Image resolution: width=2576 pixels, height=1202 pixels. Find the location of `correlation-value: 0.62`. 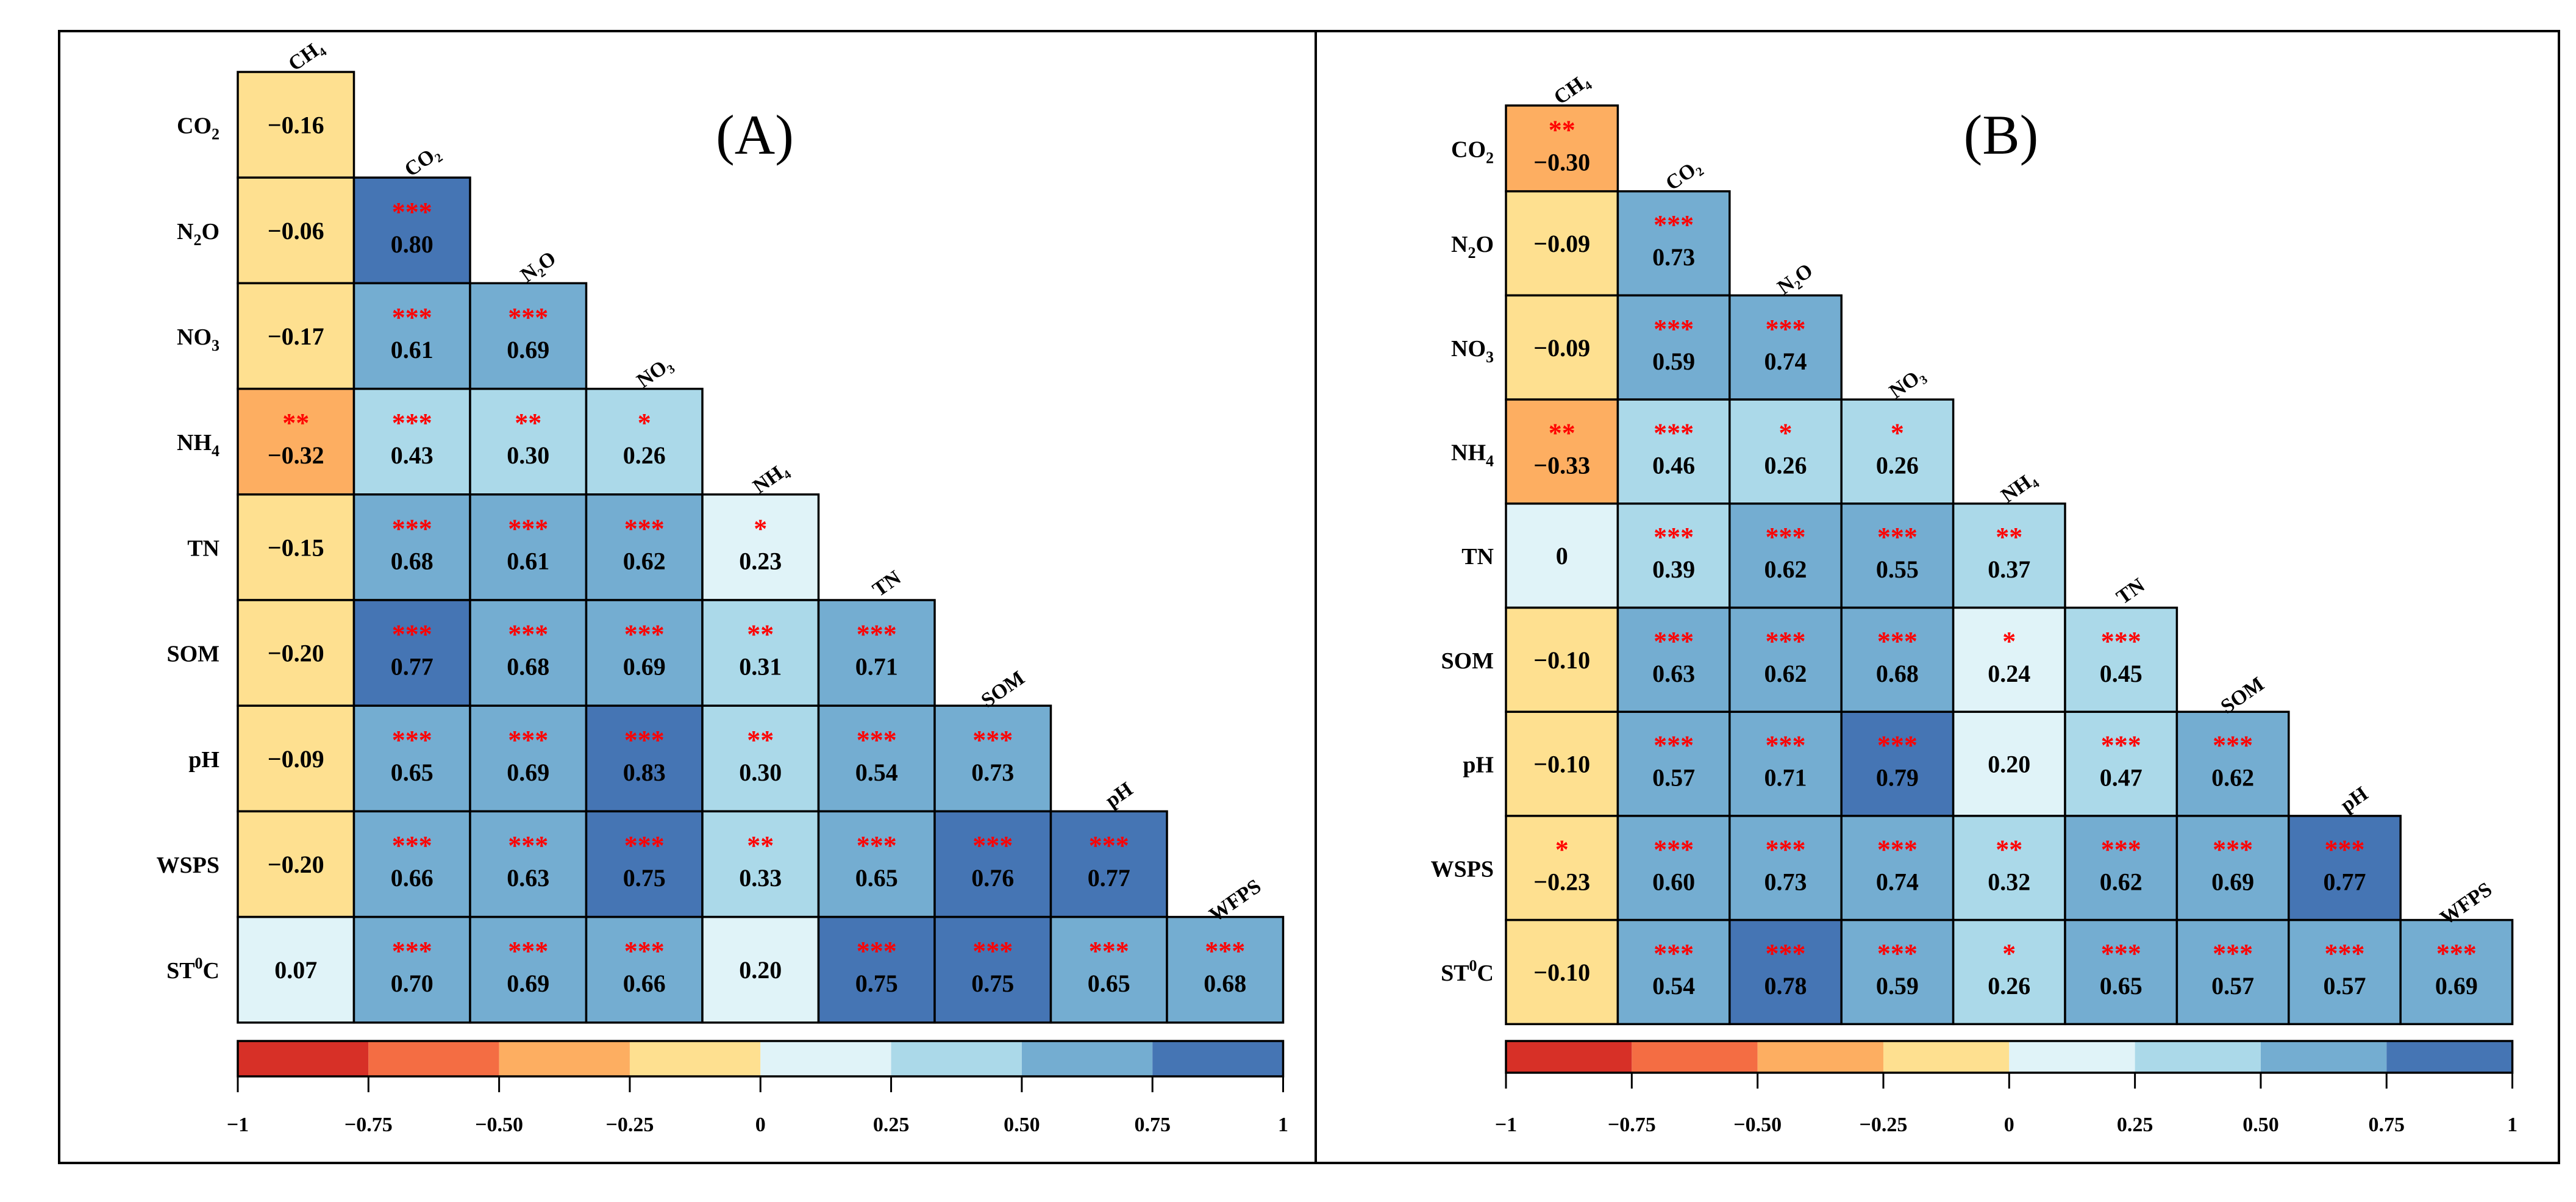

correlation-value: 0.62 is located at coordinates (1786, 673).